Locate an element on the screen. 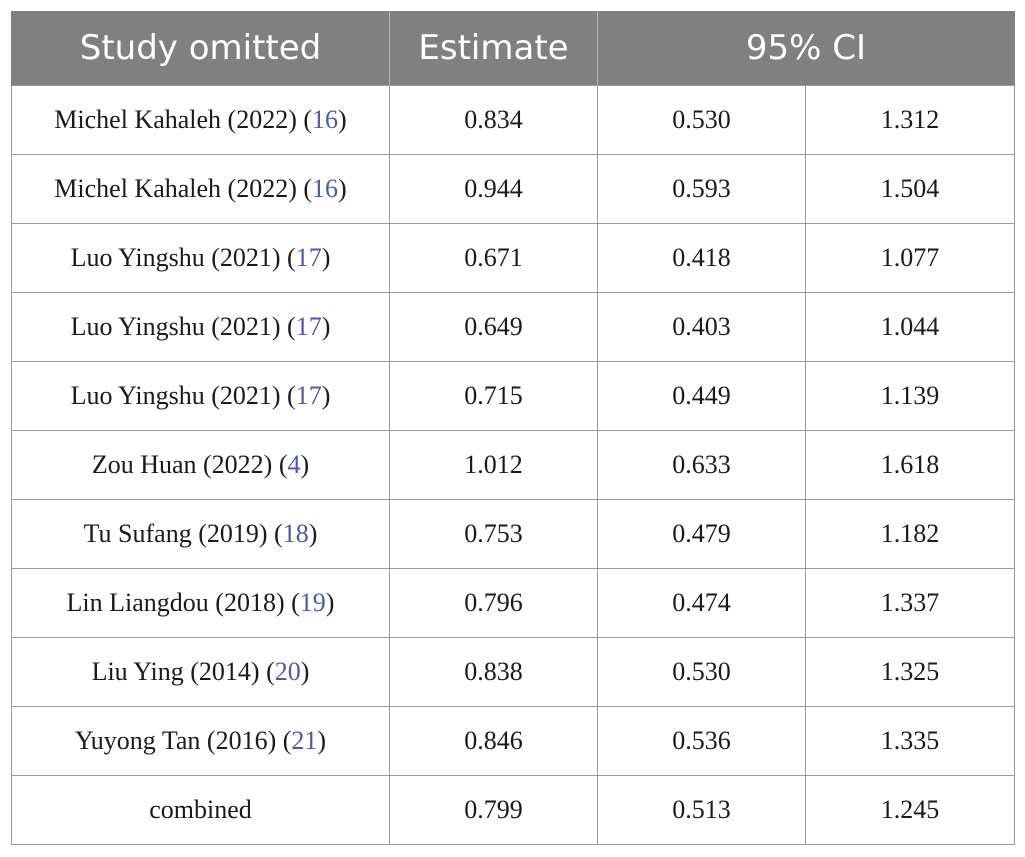  table-row: Luo Yingshu (2021) (17) 0.671 0.418 1.077 is located at coordinates (513, 258).